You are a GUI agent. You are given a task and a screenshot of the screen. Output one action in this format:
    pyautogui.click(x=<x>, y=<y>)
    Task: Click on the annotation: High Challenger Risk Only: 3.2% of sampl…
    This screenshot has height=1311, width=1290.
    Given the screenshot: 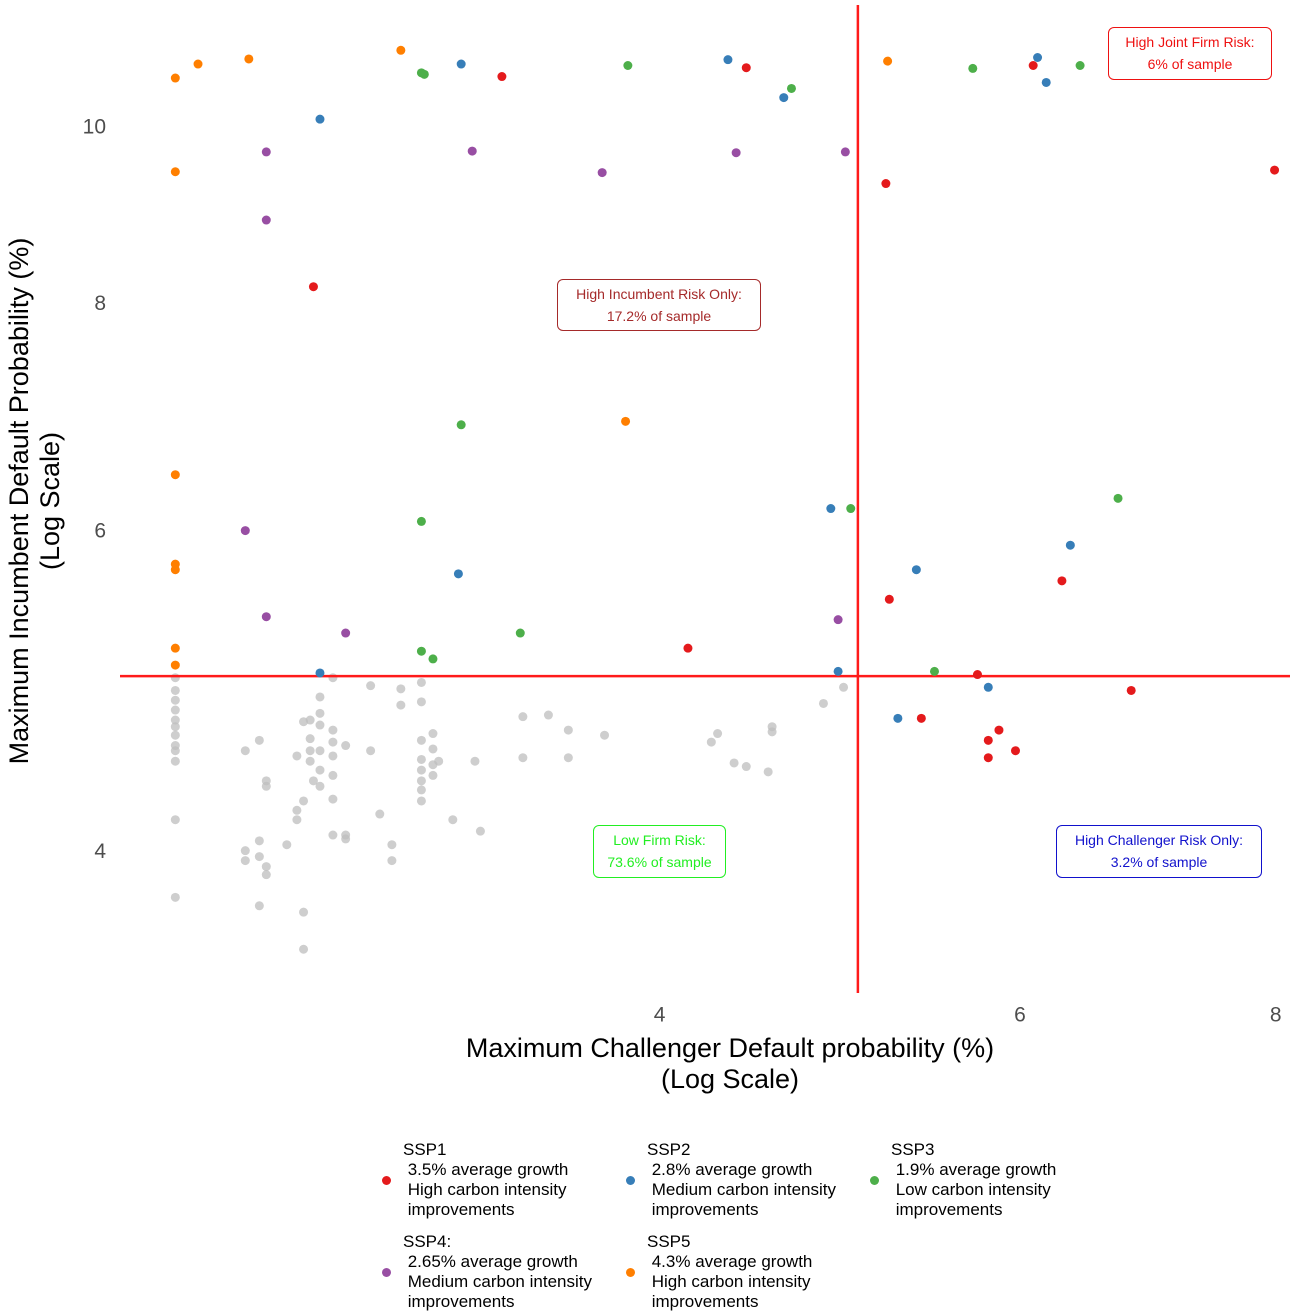 What is the action you would take?
    pyautogui.click(x=1159, y=851)
    